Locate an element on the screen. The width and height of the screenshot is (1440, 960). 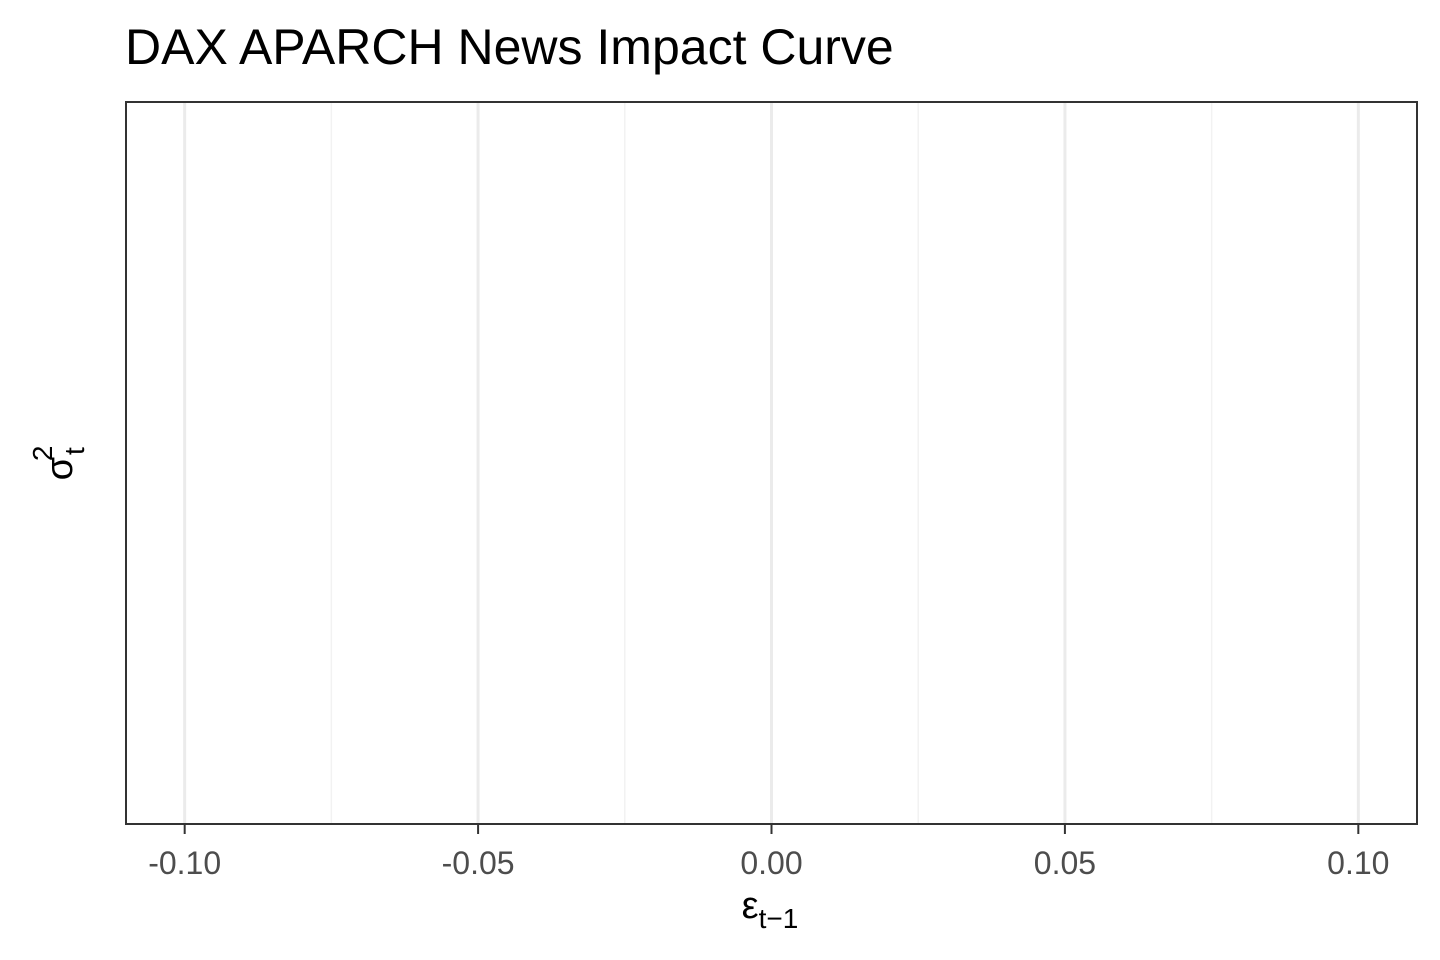
x-tick-label-1: -0.05 is located at coordinates (478, 863).